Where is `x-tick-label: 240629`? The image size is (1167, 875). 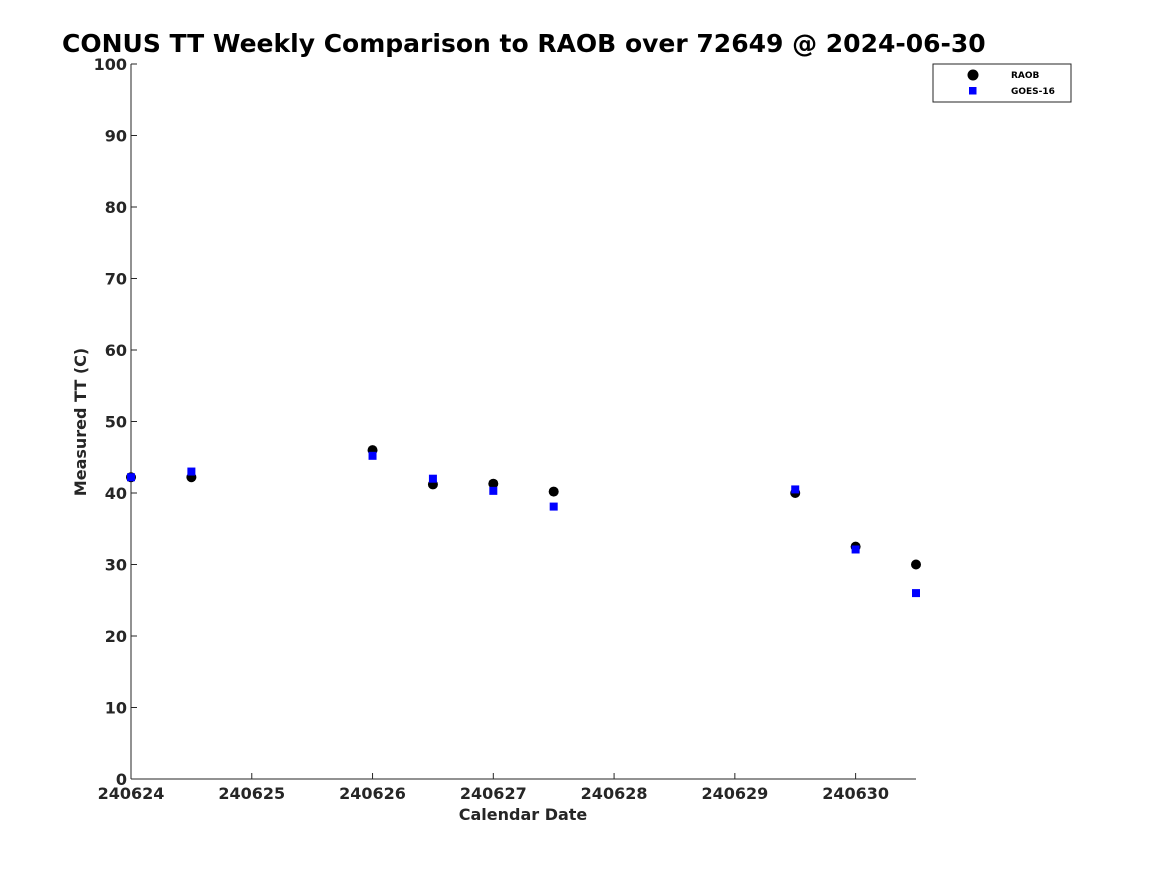
x-tick-label: 240629 is located at coordinates (734, 793).